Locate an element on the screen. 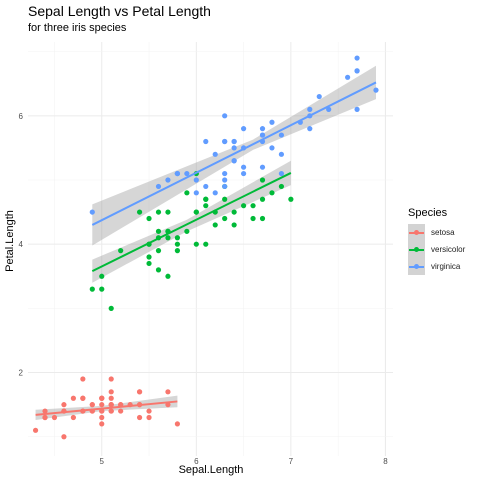 The image size is (480, 480). y-axis-label: Petal.Length is located at coordinates (10, 241).